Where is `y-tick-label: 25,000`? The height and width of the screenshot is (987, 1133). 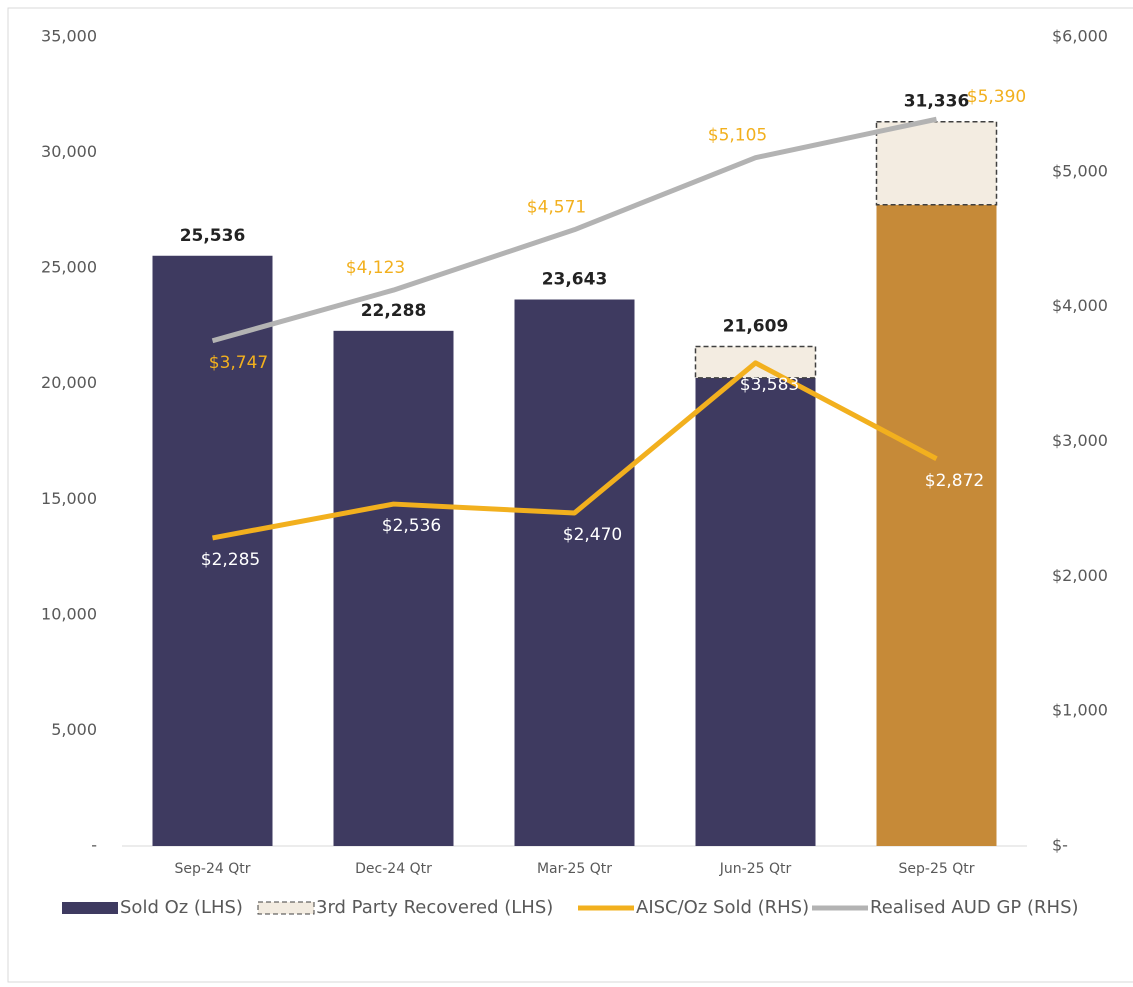 y-tick-label: 25,000 is located at coordinates (69, 267).